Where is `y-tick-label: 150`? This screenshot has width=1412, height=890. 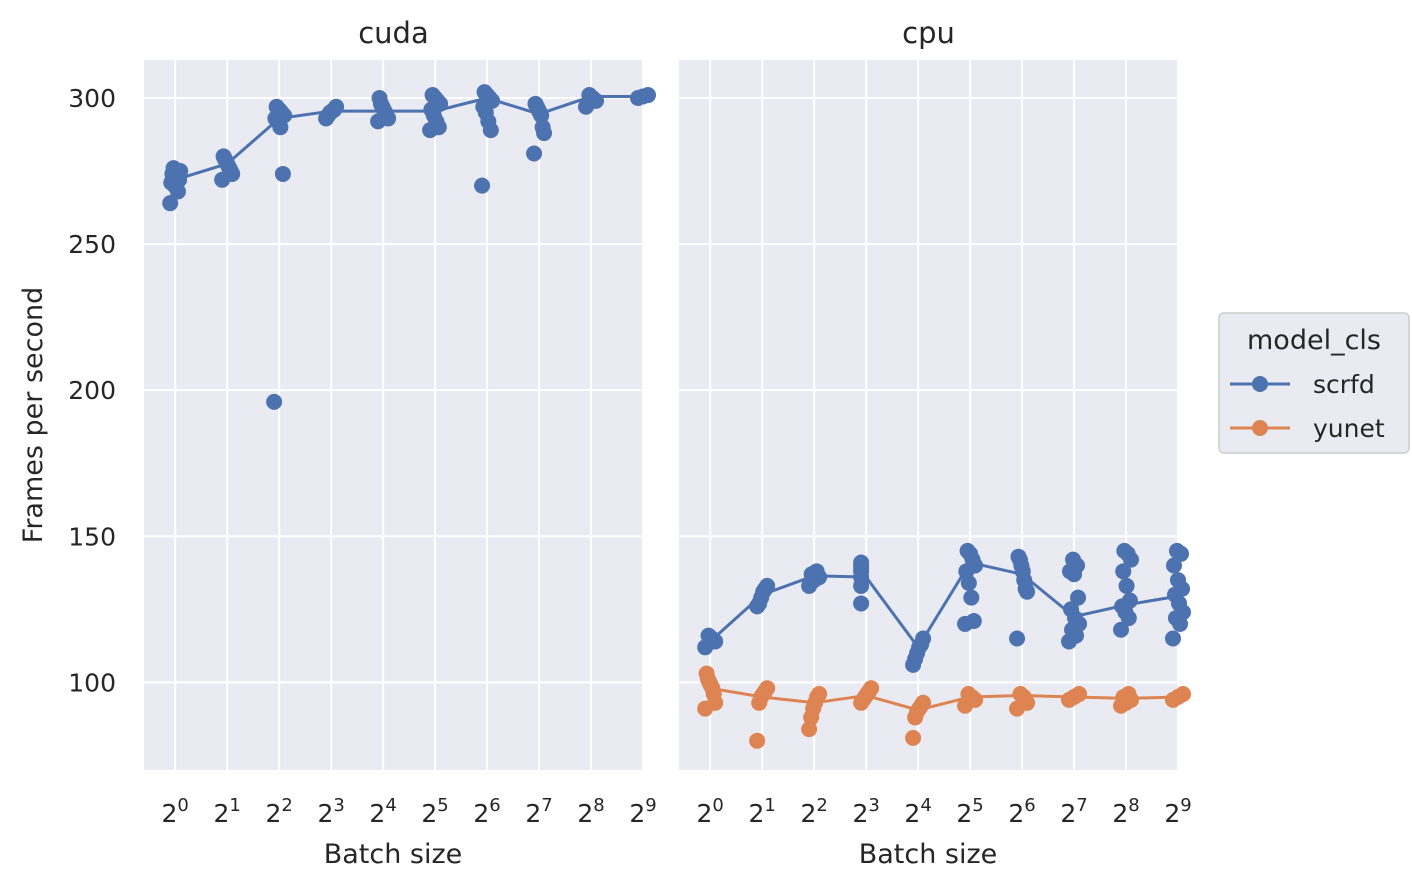
y-tick-label: 150 is located at coordinates (92, 536).